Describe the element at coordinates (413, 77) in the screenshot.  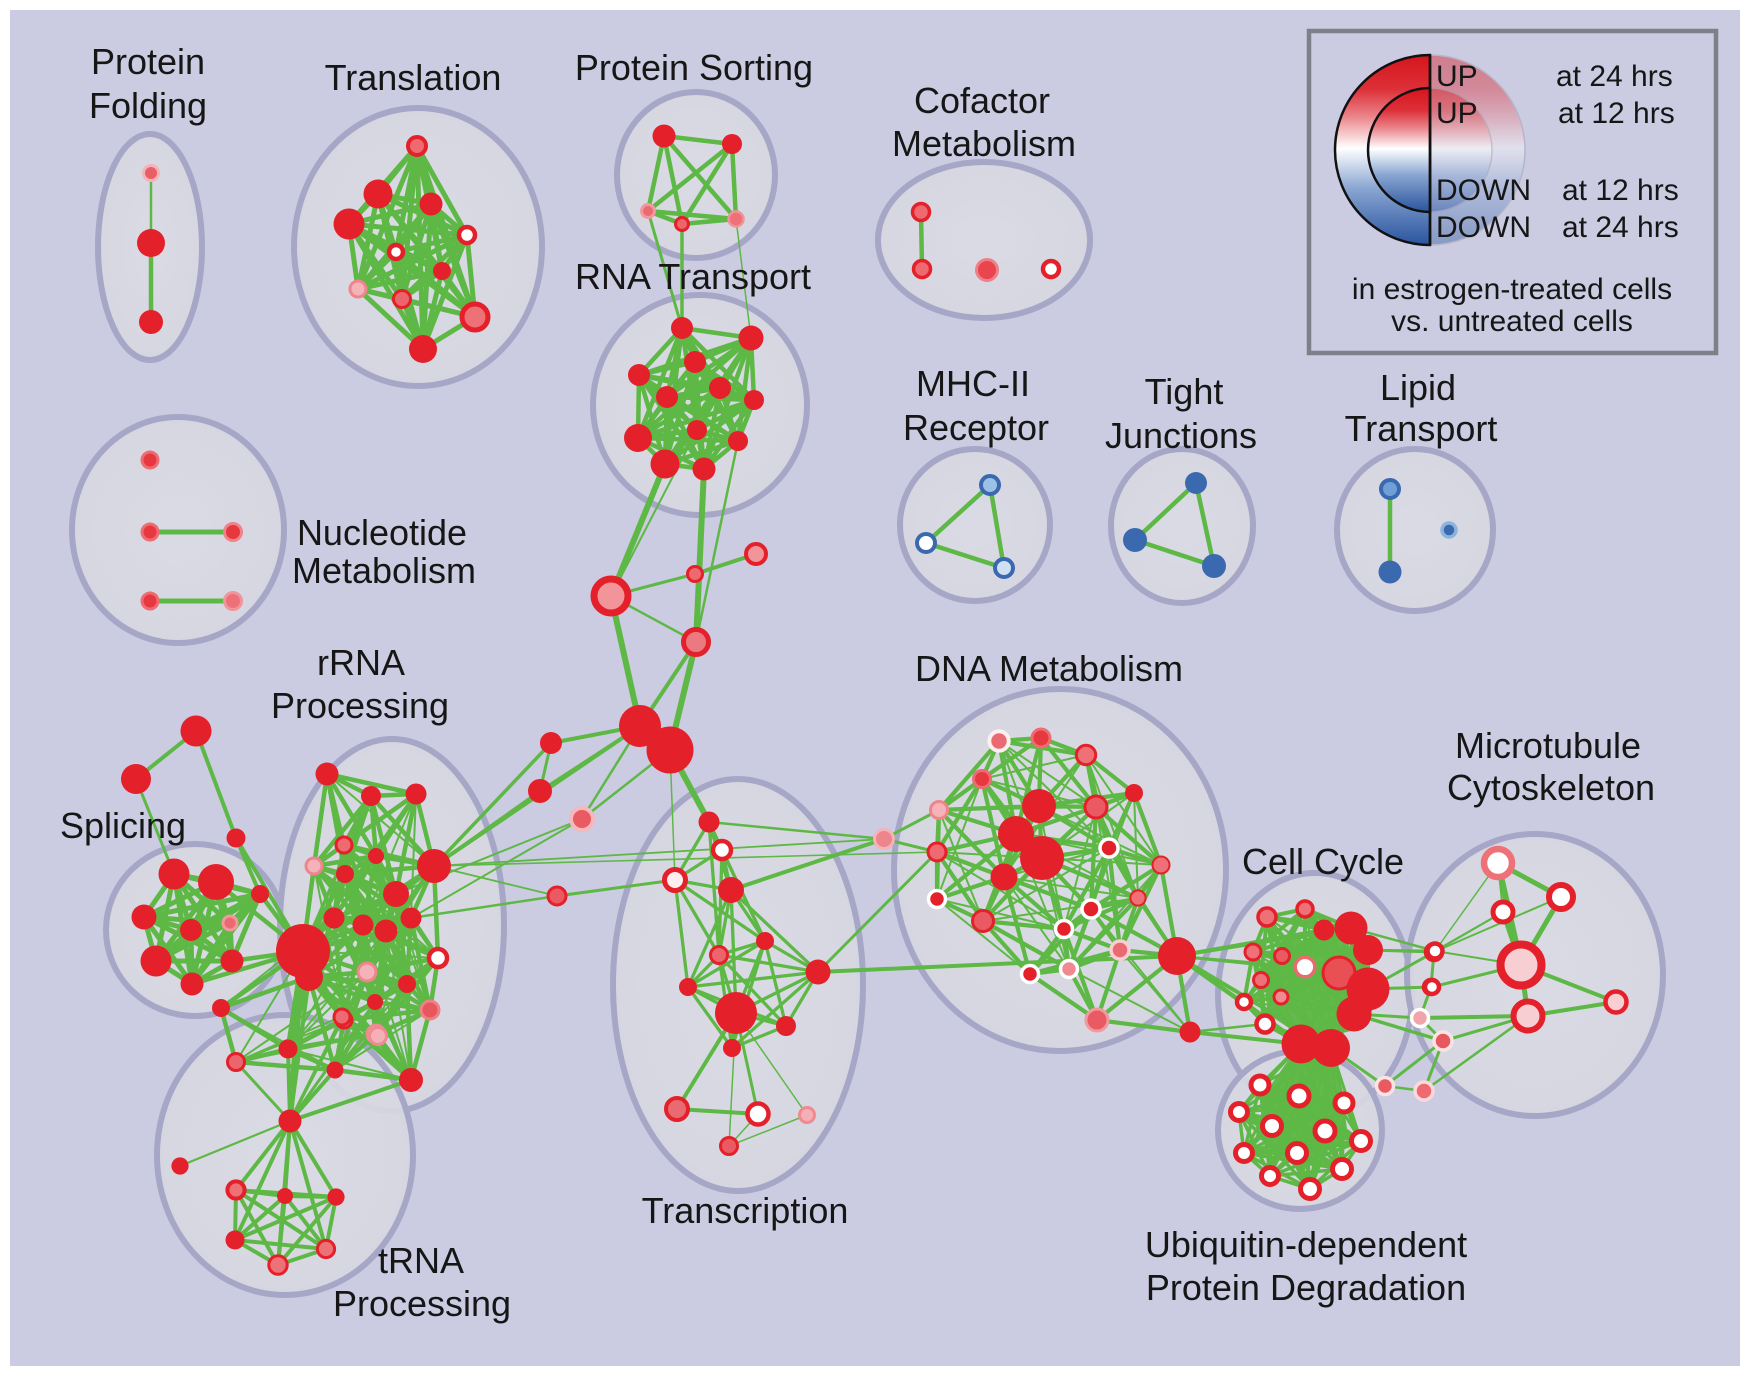
I see `svg-text: Translation` at that location.